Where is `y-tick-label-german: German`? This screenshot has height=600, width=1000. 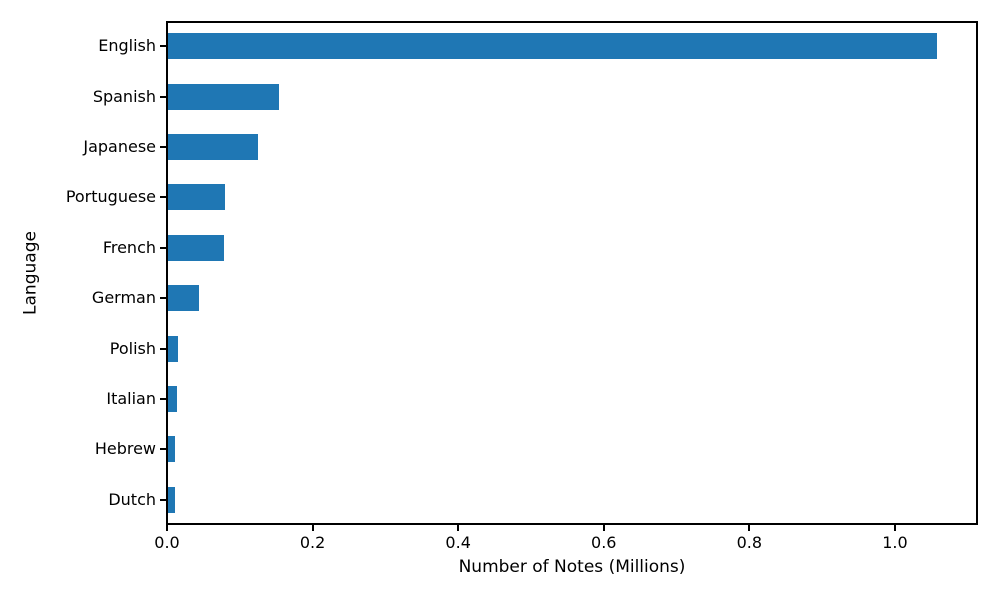 y-tick-label-german: German is located at coordinates (123, 298).